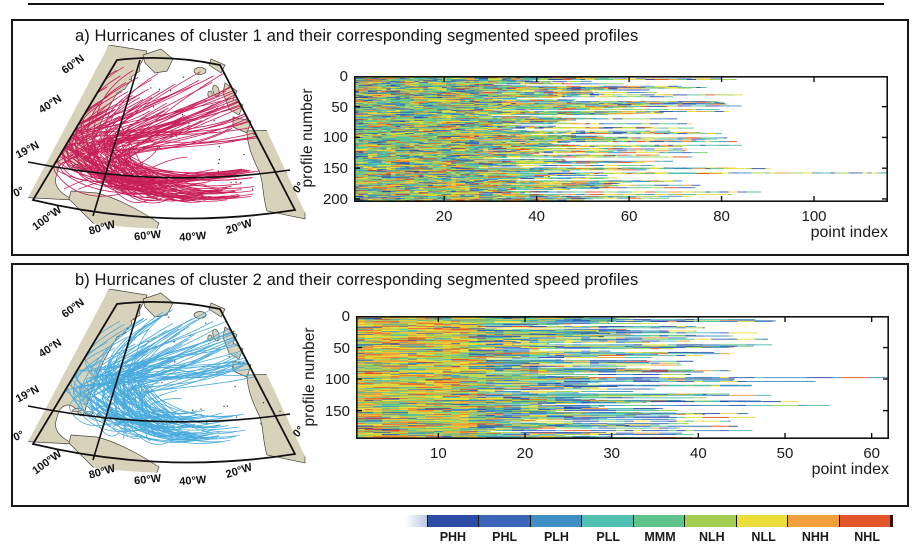 The height and width of the screenshot is (556, 920). What do you see at coordinates (416, 521) in the screenshot?
I see `colorbar-intro-gradient` at bounding box center [416, 521].